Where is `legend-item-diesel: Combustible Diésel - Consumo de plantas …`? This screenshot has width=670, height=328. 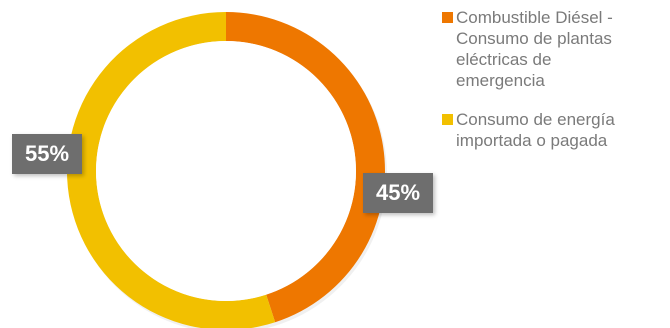 legend-item-diesel: Combustible Diésel - Consumo de plantas … is located at coordinates (555, 49).